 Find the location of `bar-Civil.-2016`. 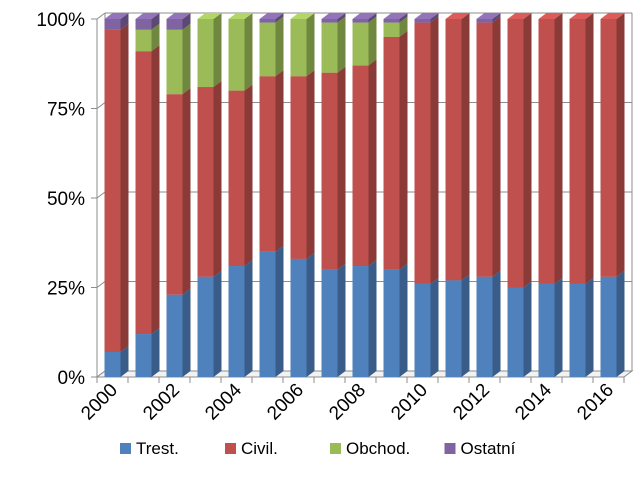

bar-Civil.-2016 is located at coordinates (608, 148).